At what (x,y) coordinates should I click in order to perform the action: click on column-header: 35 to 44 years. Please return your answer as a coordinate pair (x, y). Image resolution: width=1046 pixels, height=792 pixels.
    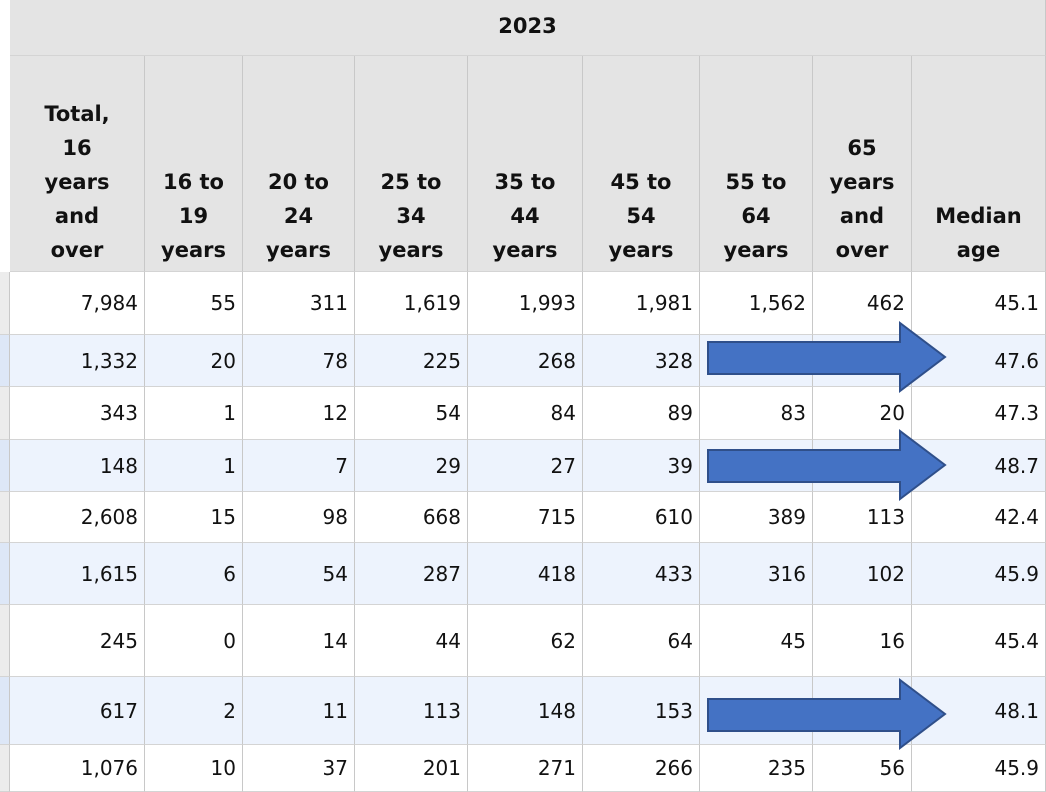
    Looking at the image, I should click on (525, 164).